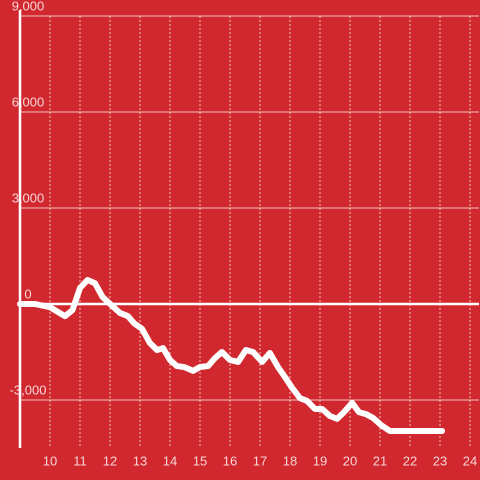 The height and width of the screenshot is (480, 480). I want to click on y-tick-label: 0, so click(27, 293).